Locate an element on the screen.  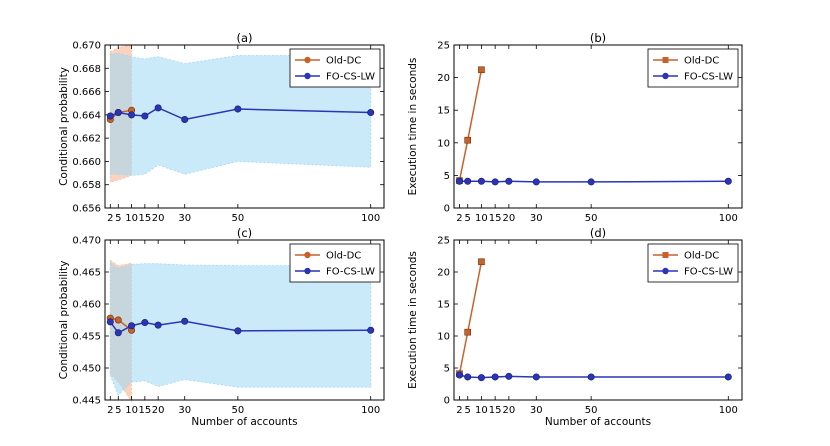
y-tick-label: 15 is located at coordinates (443, 111).